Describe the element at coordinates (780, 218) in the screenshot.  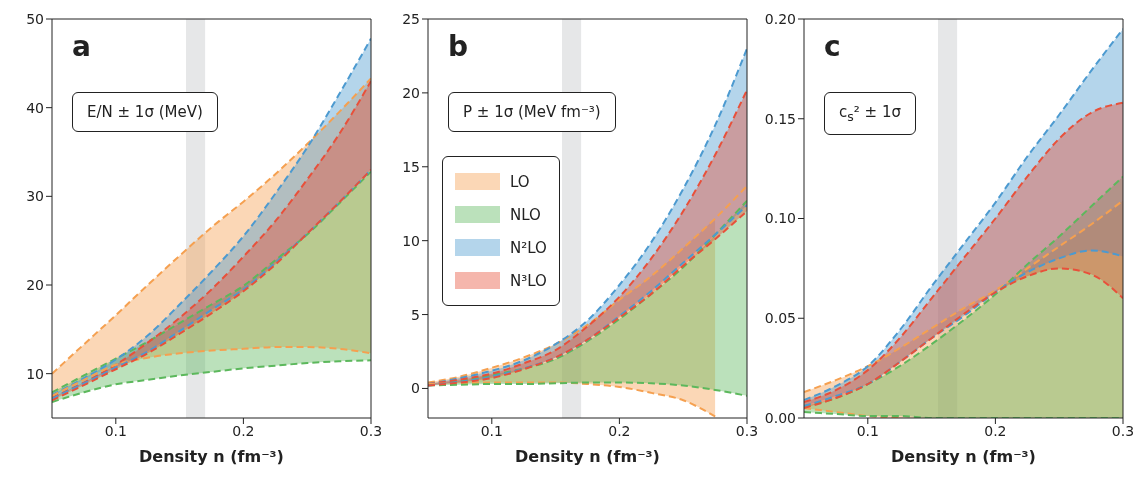
I see `y-tick-label: 0.10` at that location.